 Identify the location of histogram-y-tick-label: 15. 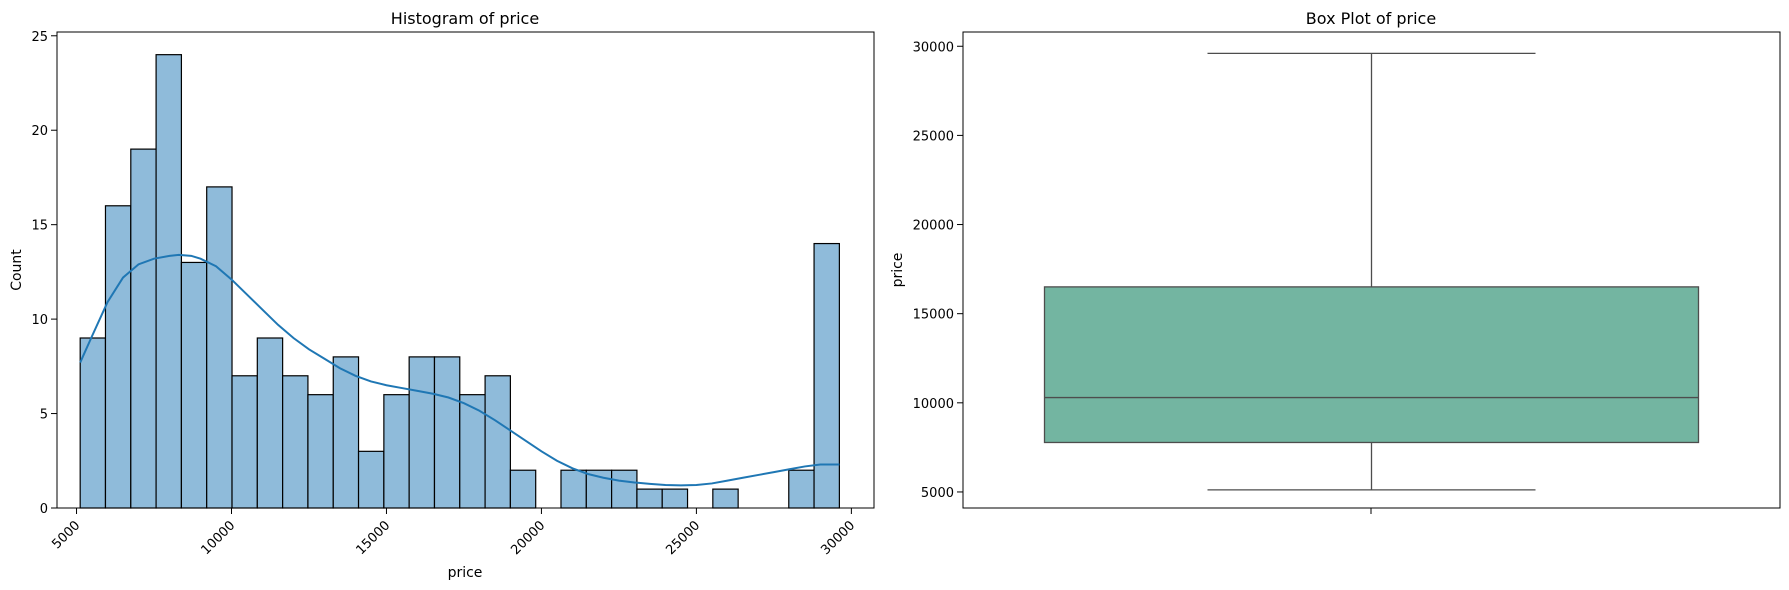
(39, 226).